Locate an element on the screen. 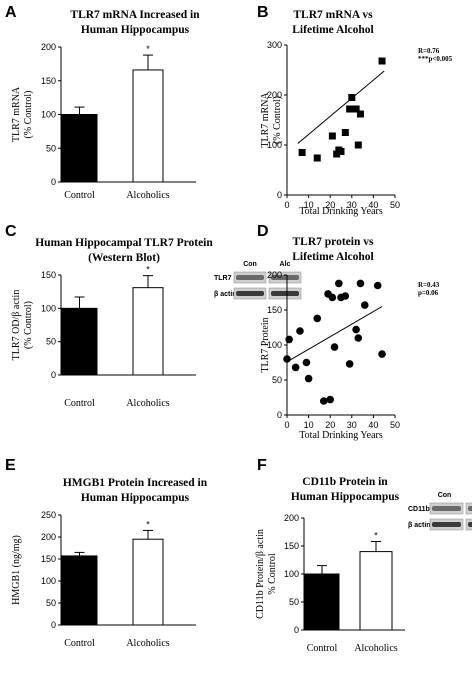 The image size is (472, 674). panel-e-ytick-label: 50 is located at coordinates (51, 603).